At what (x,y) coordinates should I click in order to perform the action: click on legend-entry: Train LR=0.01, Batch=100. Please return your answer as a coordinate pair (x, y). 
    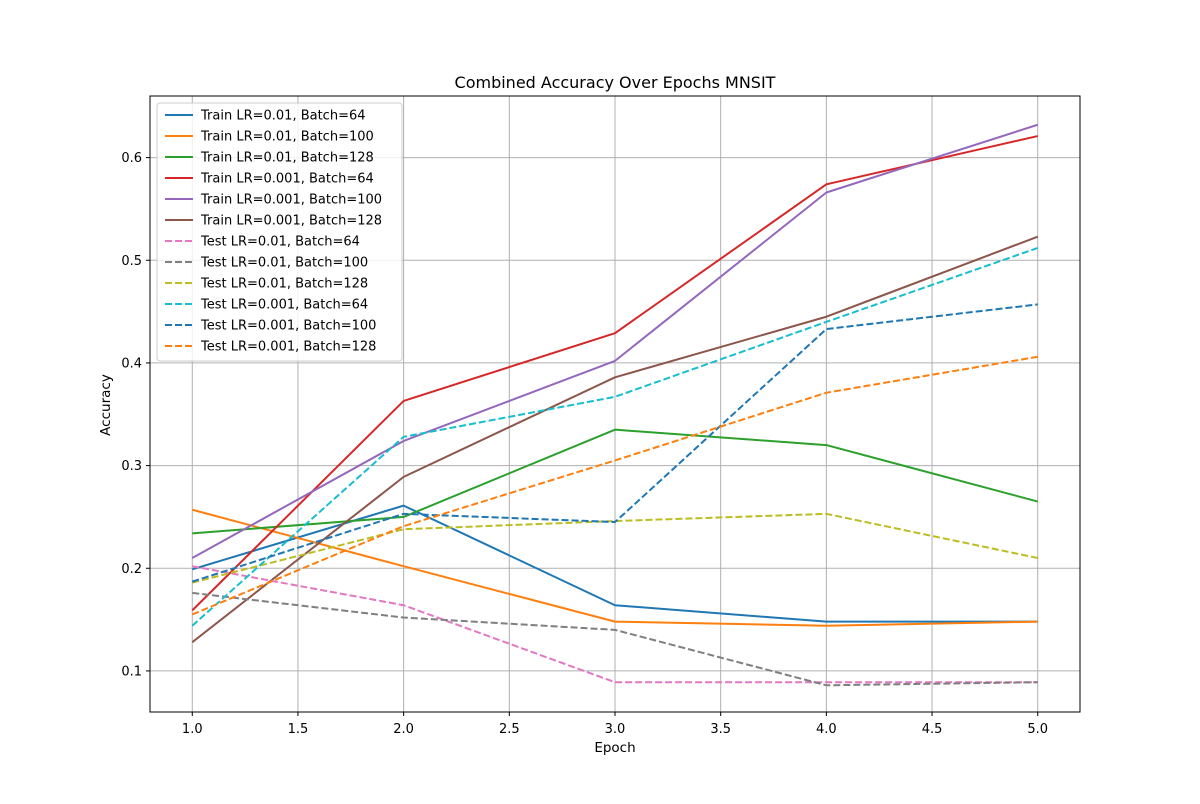
    Looking at the image, I should click on (287, 137).